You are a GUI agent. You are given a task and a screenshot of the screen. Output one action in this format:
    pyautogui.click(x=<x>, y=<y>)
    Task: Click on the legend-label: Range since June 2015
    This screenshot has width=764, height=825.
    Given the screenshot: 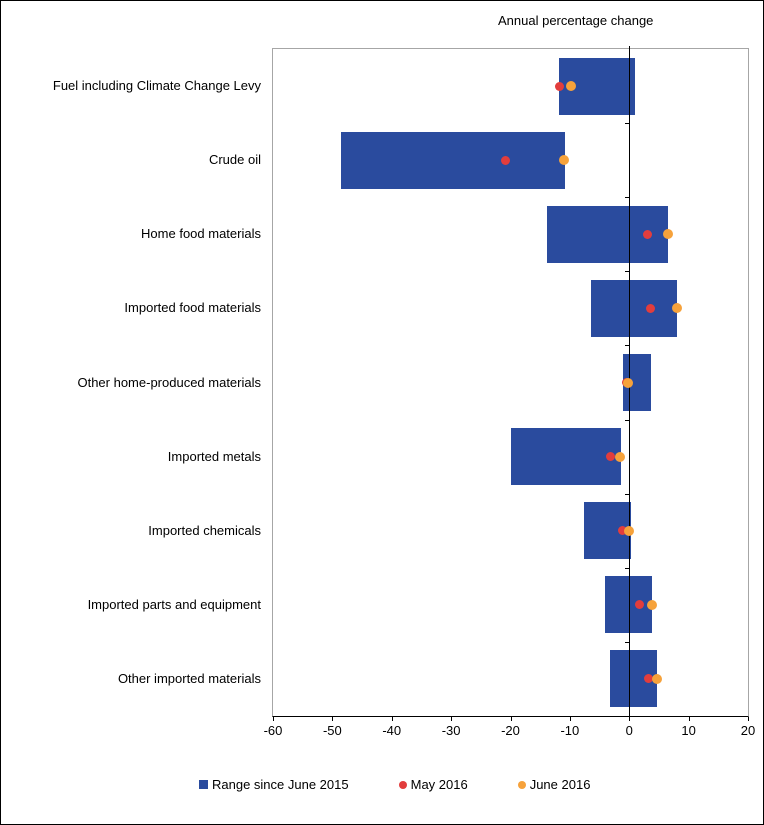 What is the action you would take?
    pyautogui.click(x=280, y=784)
    